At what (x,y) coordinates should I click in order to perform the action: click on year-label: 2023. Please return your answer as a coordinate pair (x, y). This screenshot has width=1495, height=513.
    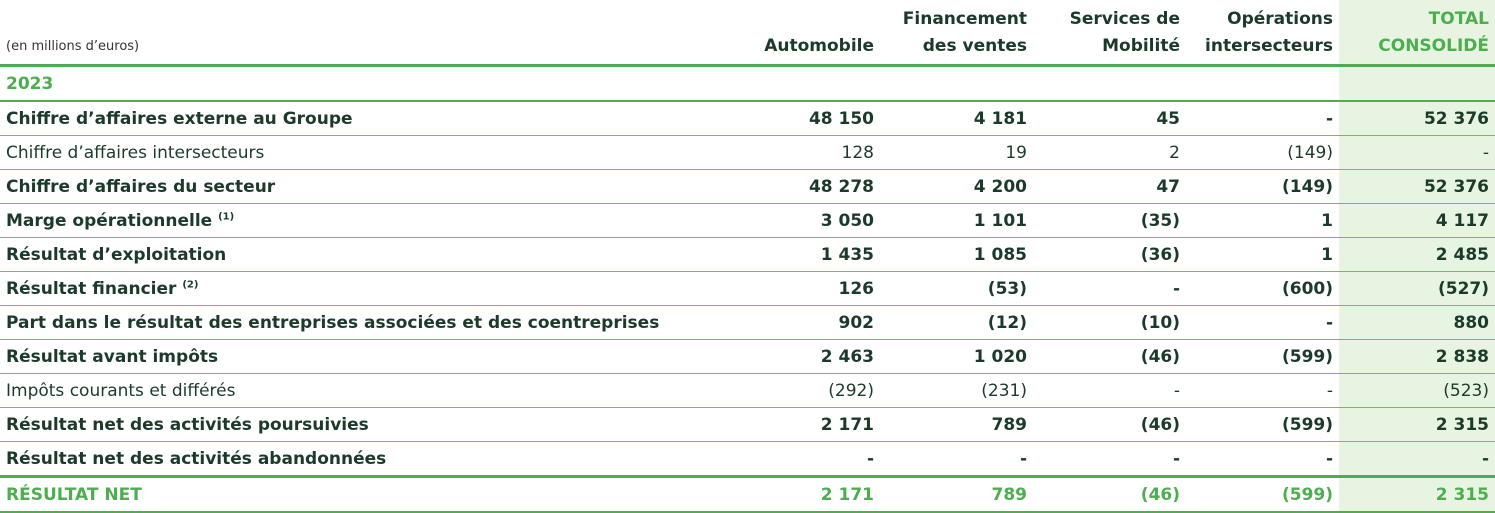
    Looking at the image, I should click on (370, 83).